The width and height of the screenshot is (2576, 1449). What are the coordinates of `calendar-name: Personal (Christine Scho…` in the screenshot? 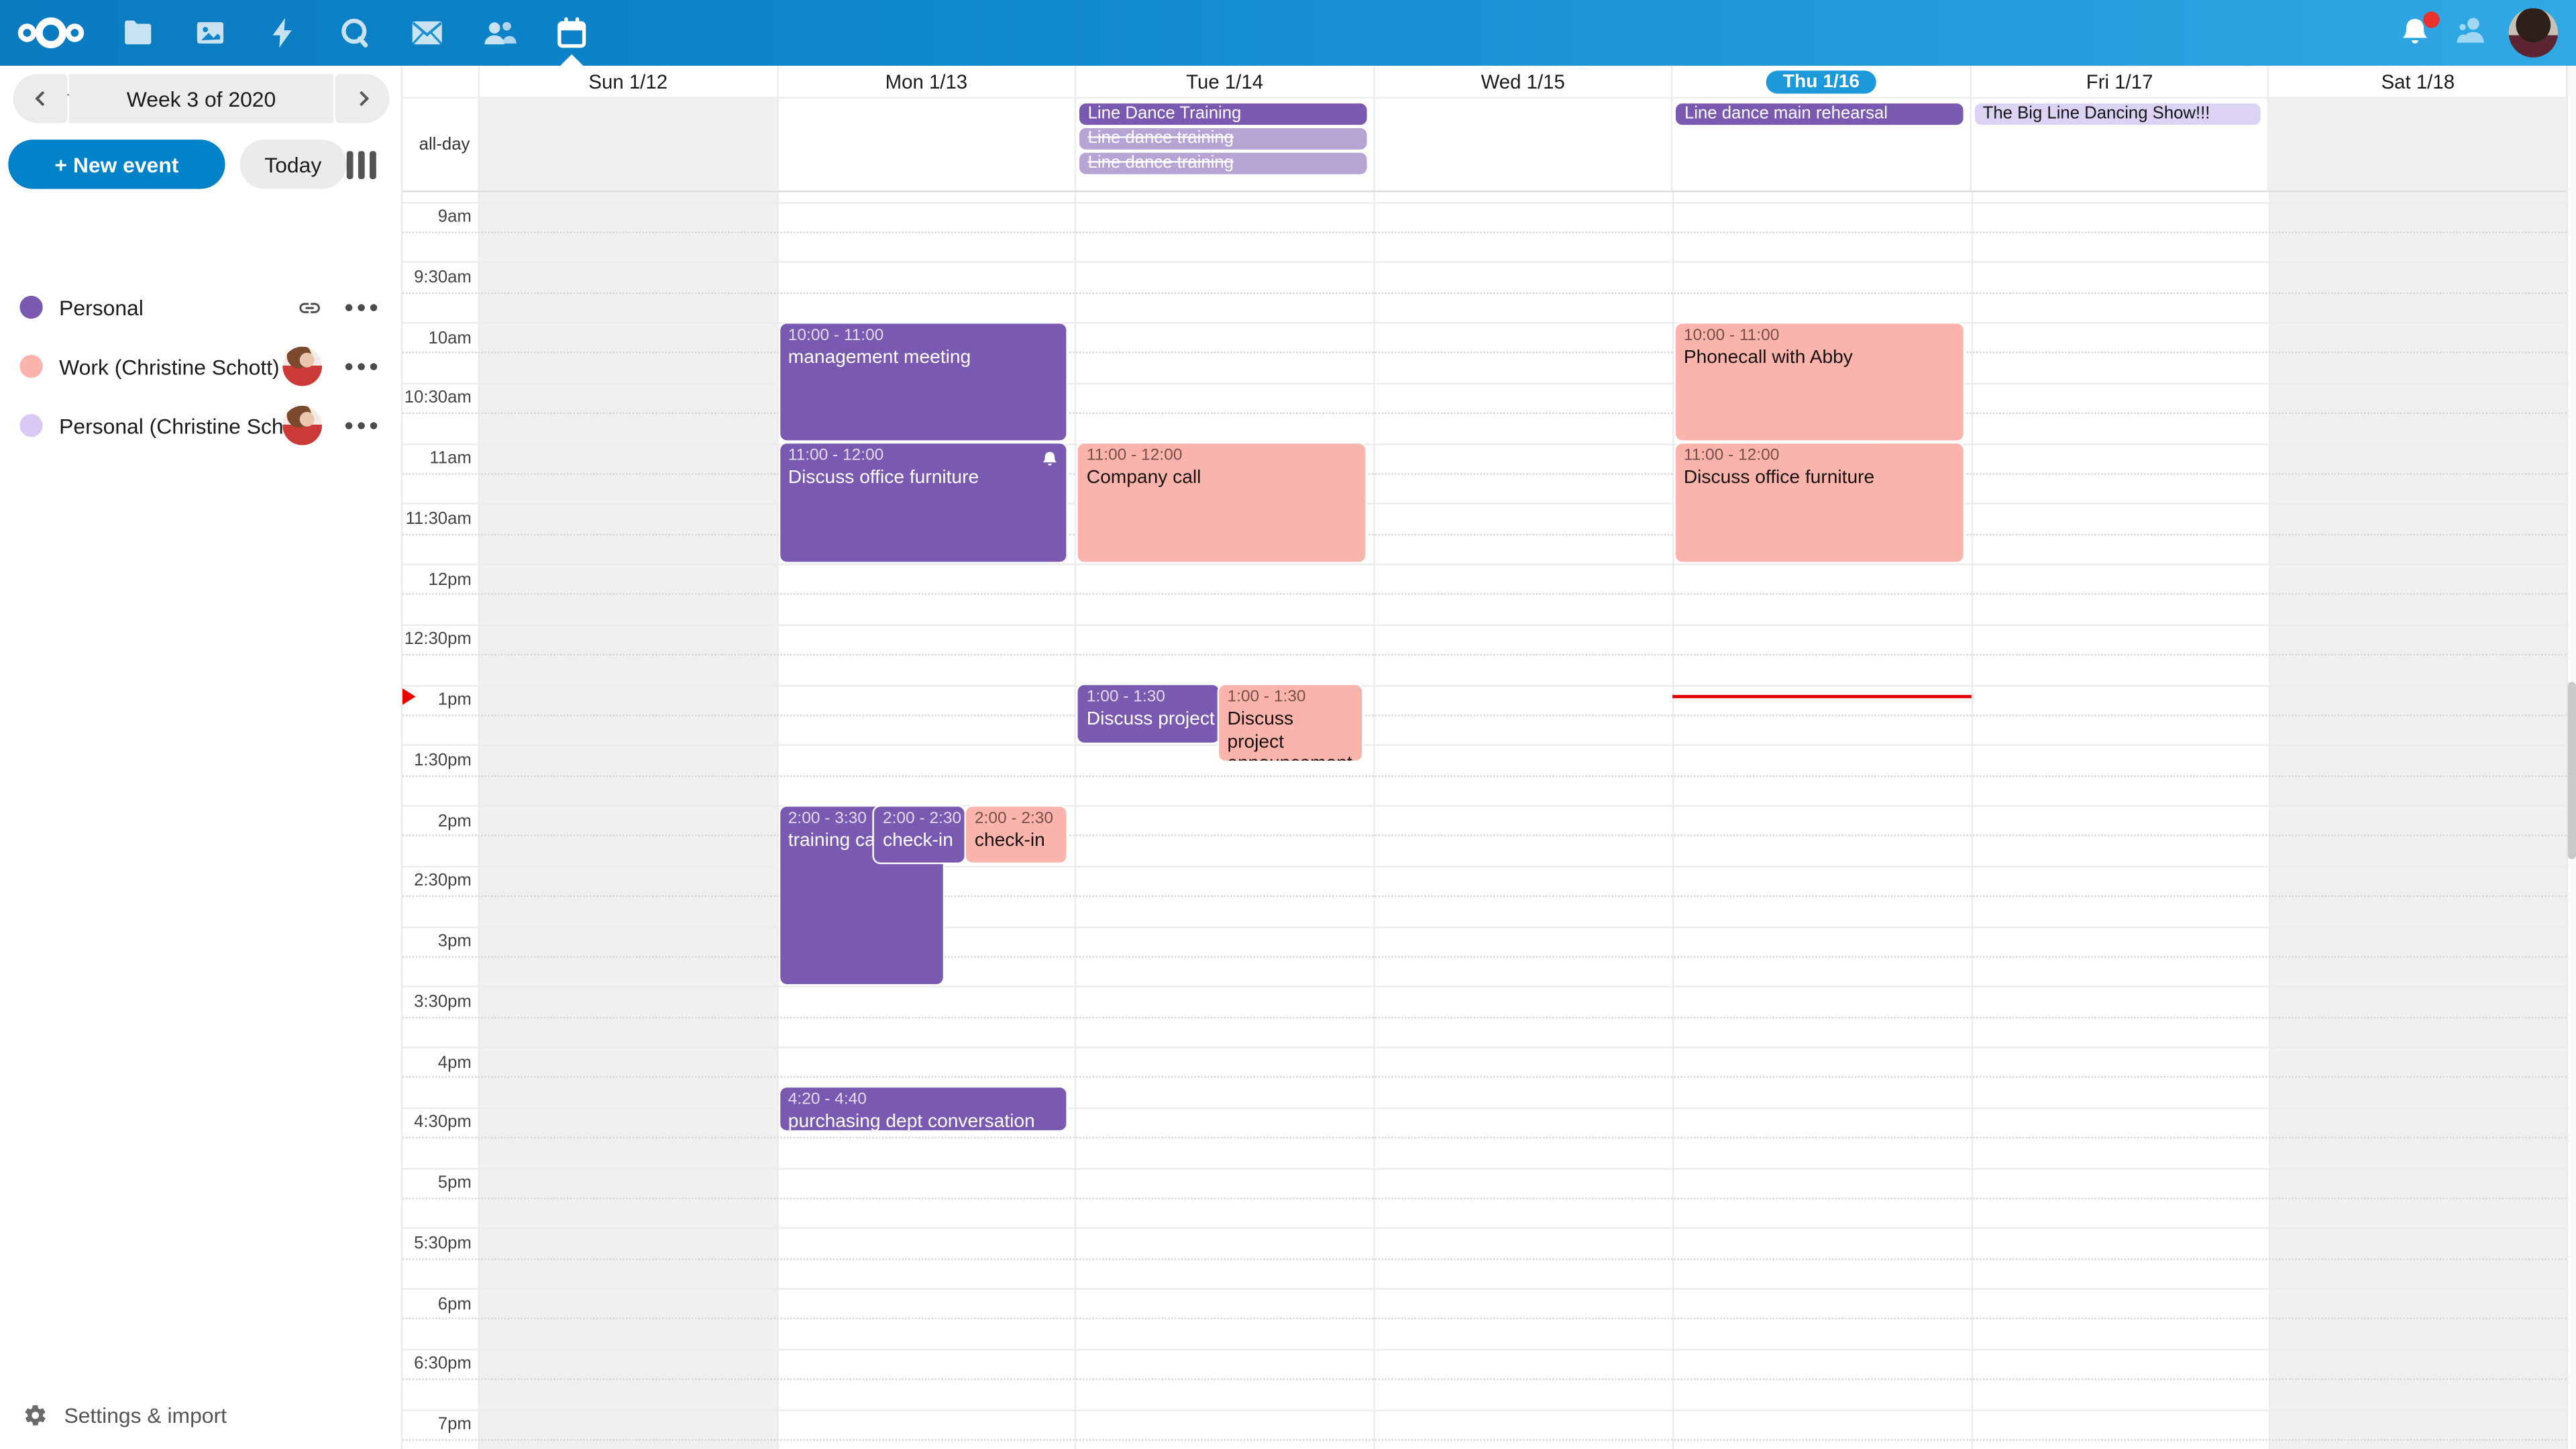 It's located at (171, 425).